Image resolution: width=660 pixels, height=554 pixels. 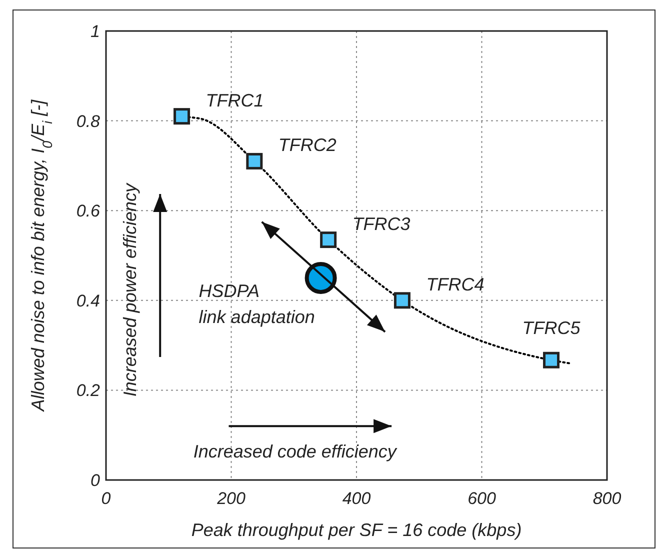 What do you see at coordinates (95, 480) in the screenshot?
I see `y-tick-label: 0` at bounding box center [95, 480].